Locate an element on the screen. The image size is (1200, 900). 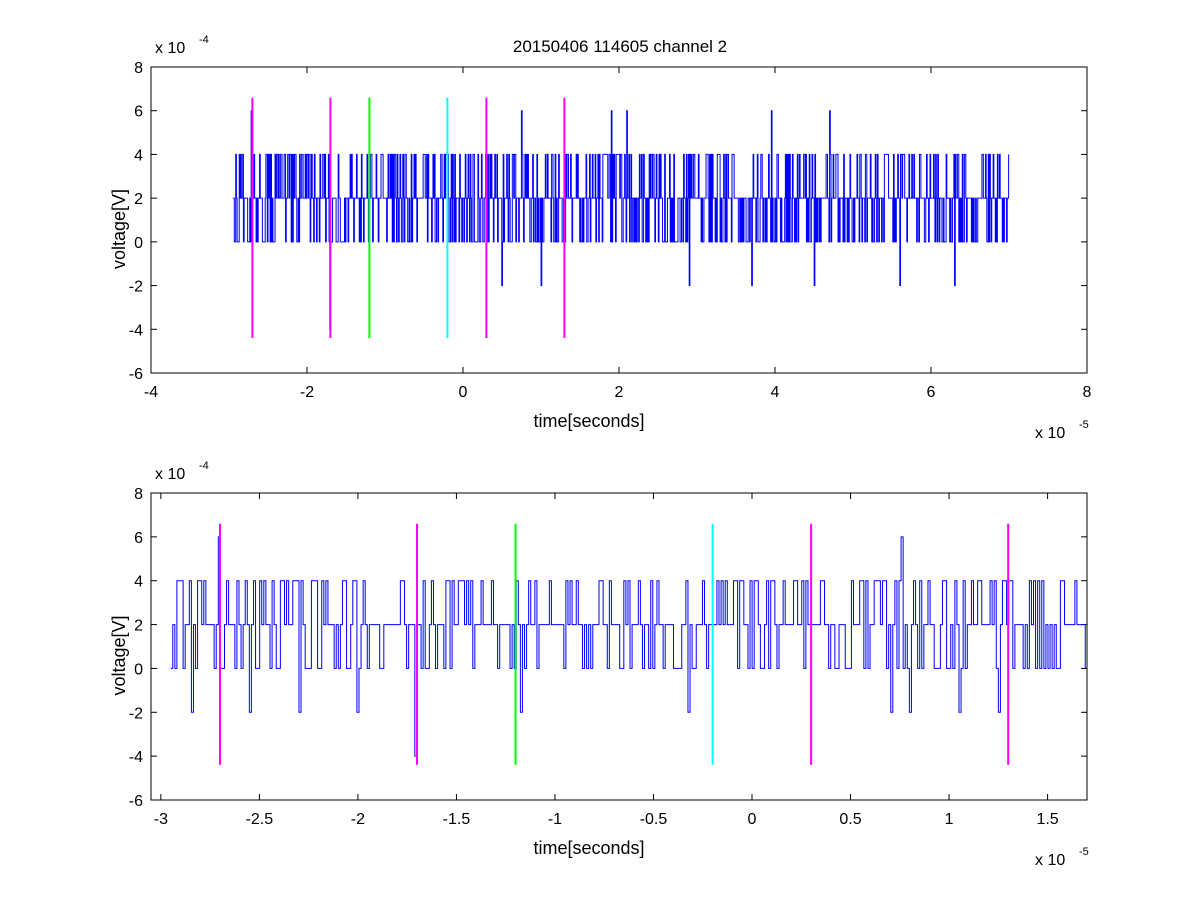
x-tick-label: 0.5 is located at coordinates (850, 819).